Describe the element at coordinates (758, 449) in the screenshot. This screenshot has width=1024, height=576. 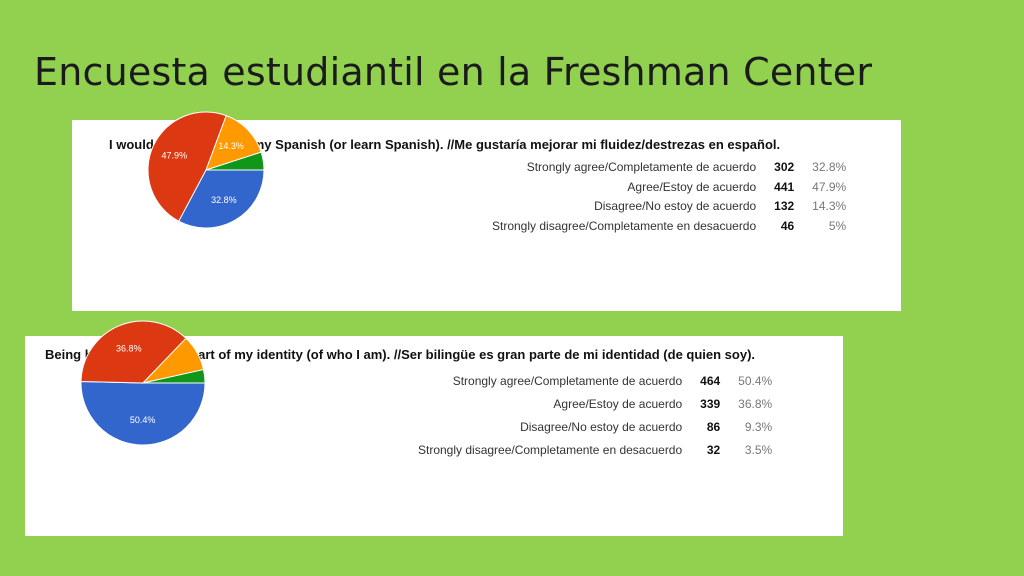
I see `legend-percent: 3.5%` at that location.